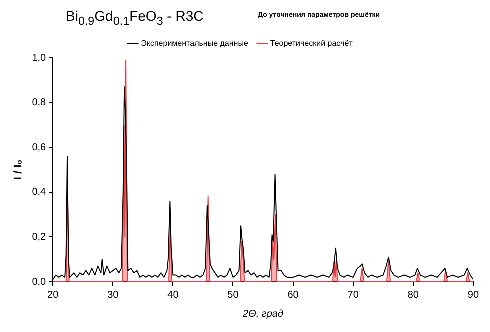 The height and width of the screenshot is (332, 490). Describe the element at coordinates (39, 192) in the screenshot. I see `y-tick-label: 0,4` at that location.